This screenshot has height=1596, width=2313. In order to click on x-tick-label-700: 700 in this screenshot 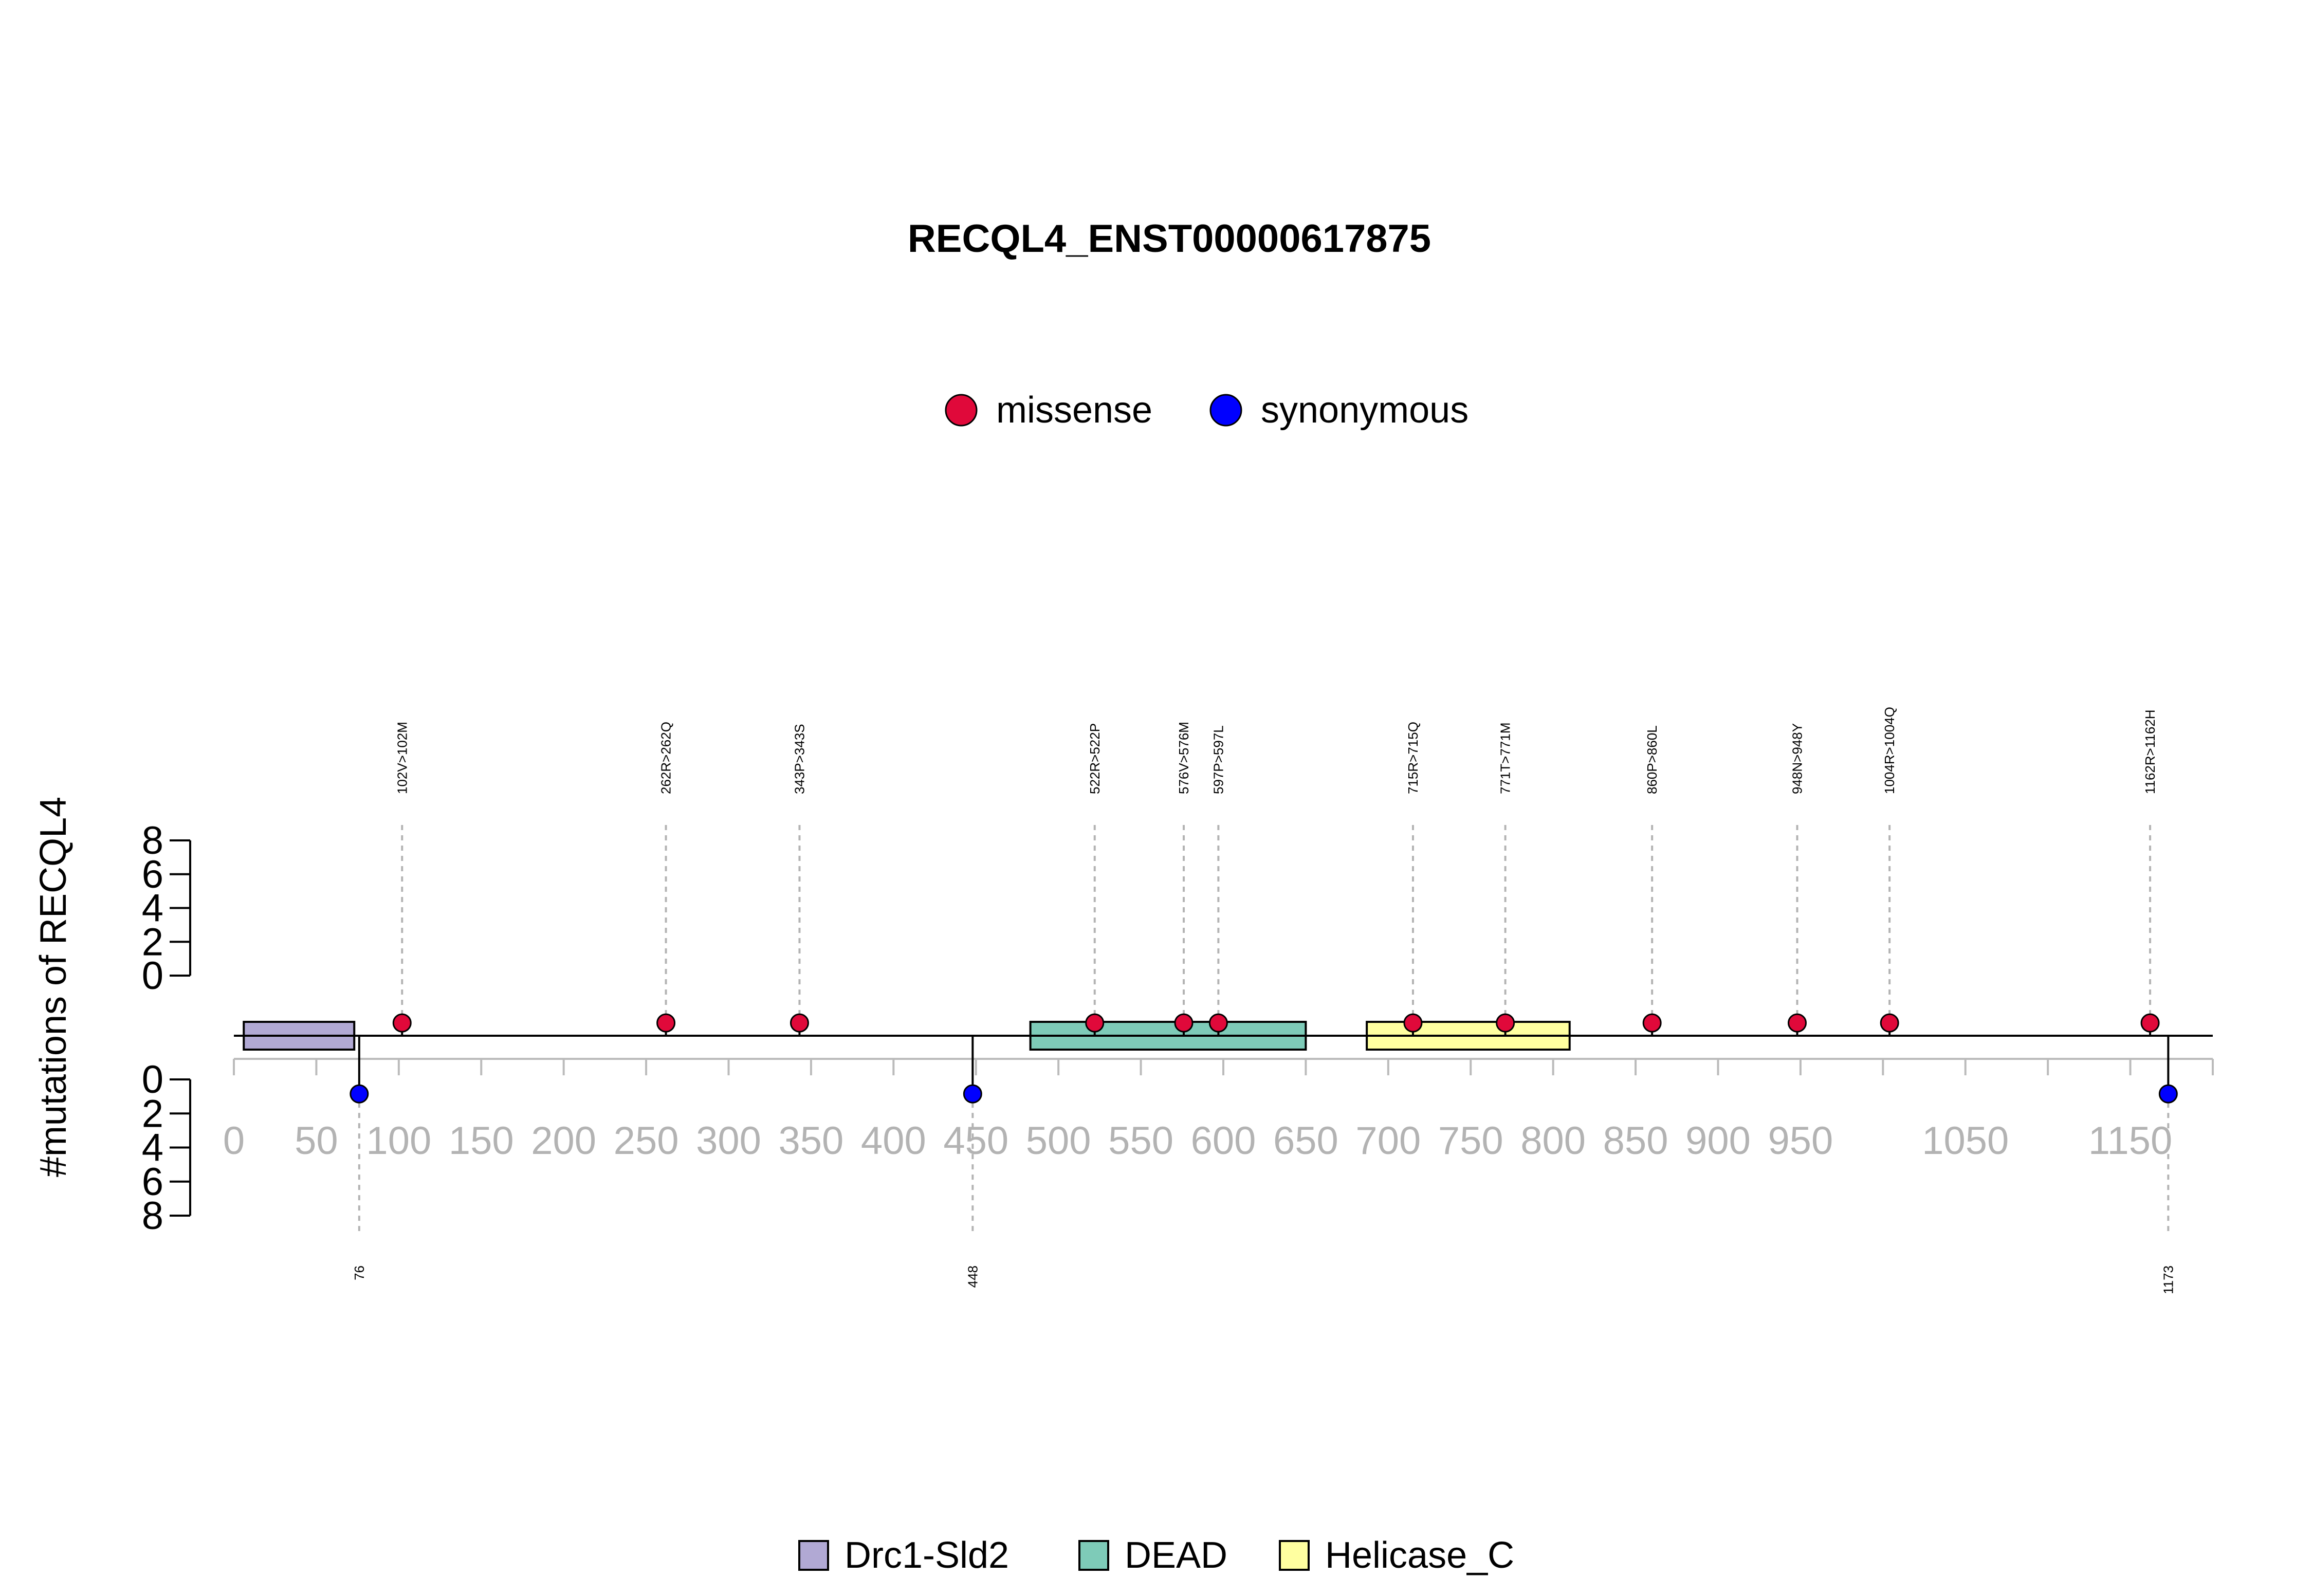, I will do `click(1388, 1141)`.